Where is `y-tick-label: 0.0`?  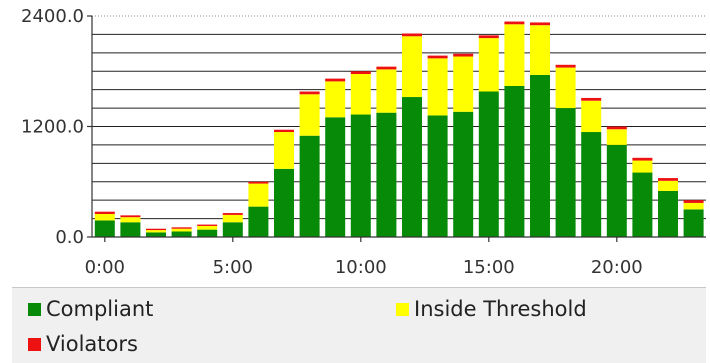
y-tick-label: 0.0 is located at coordinates (69, 237).